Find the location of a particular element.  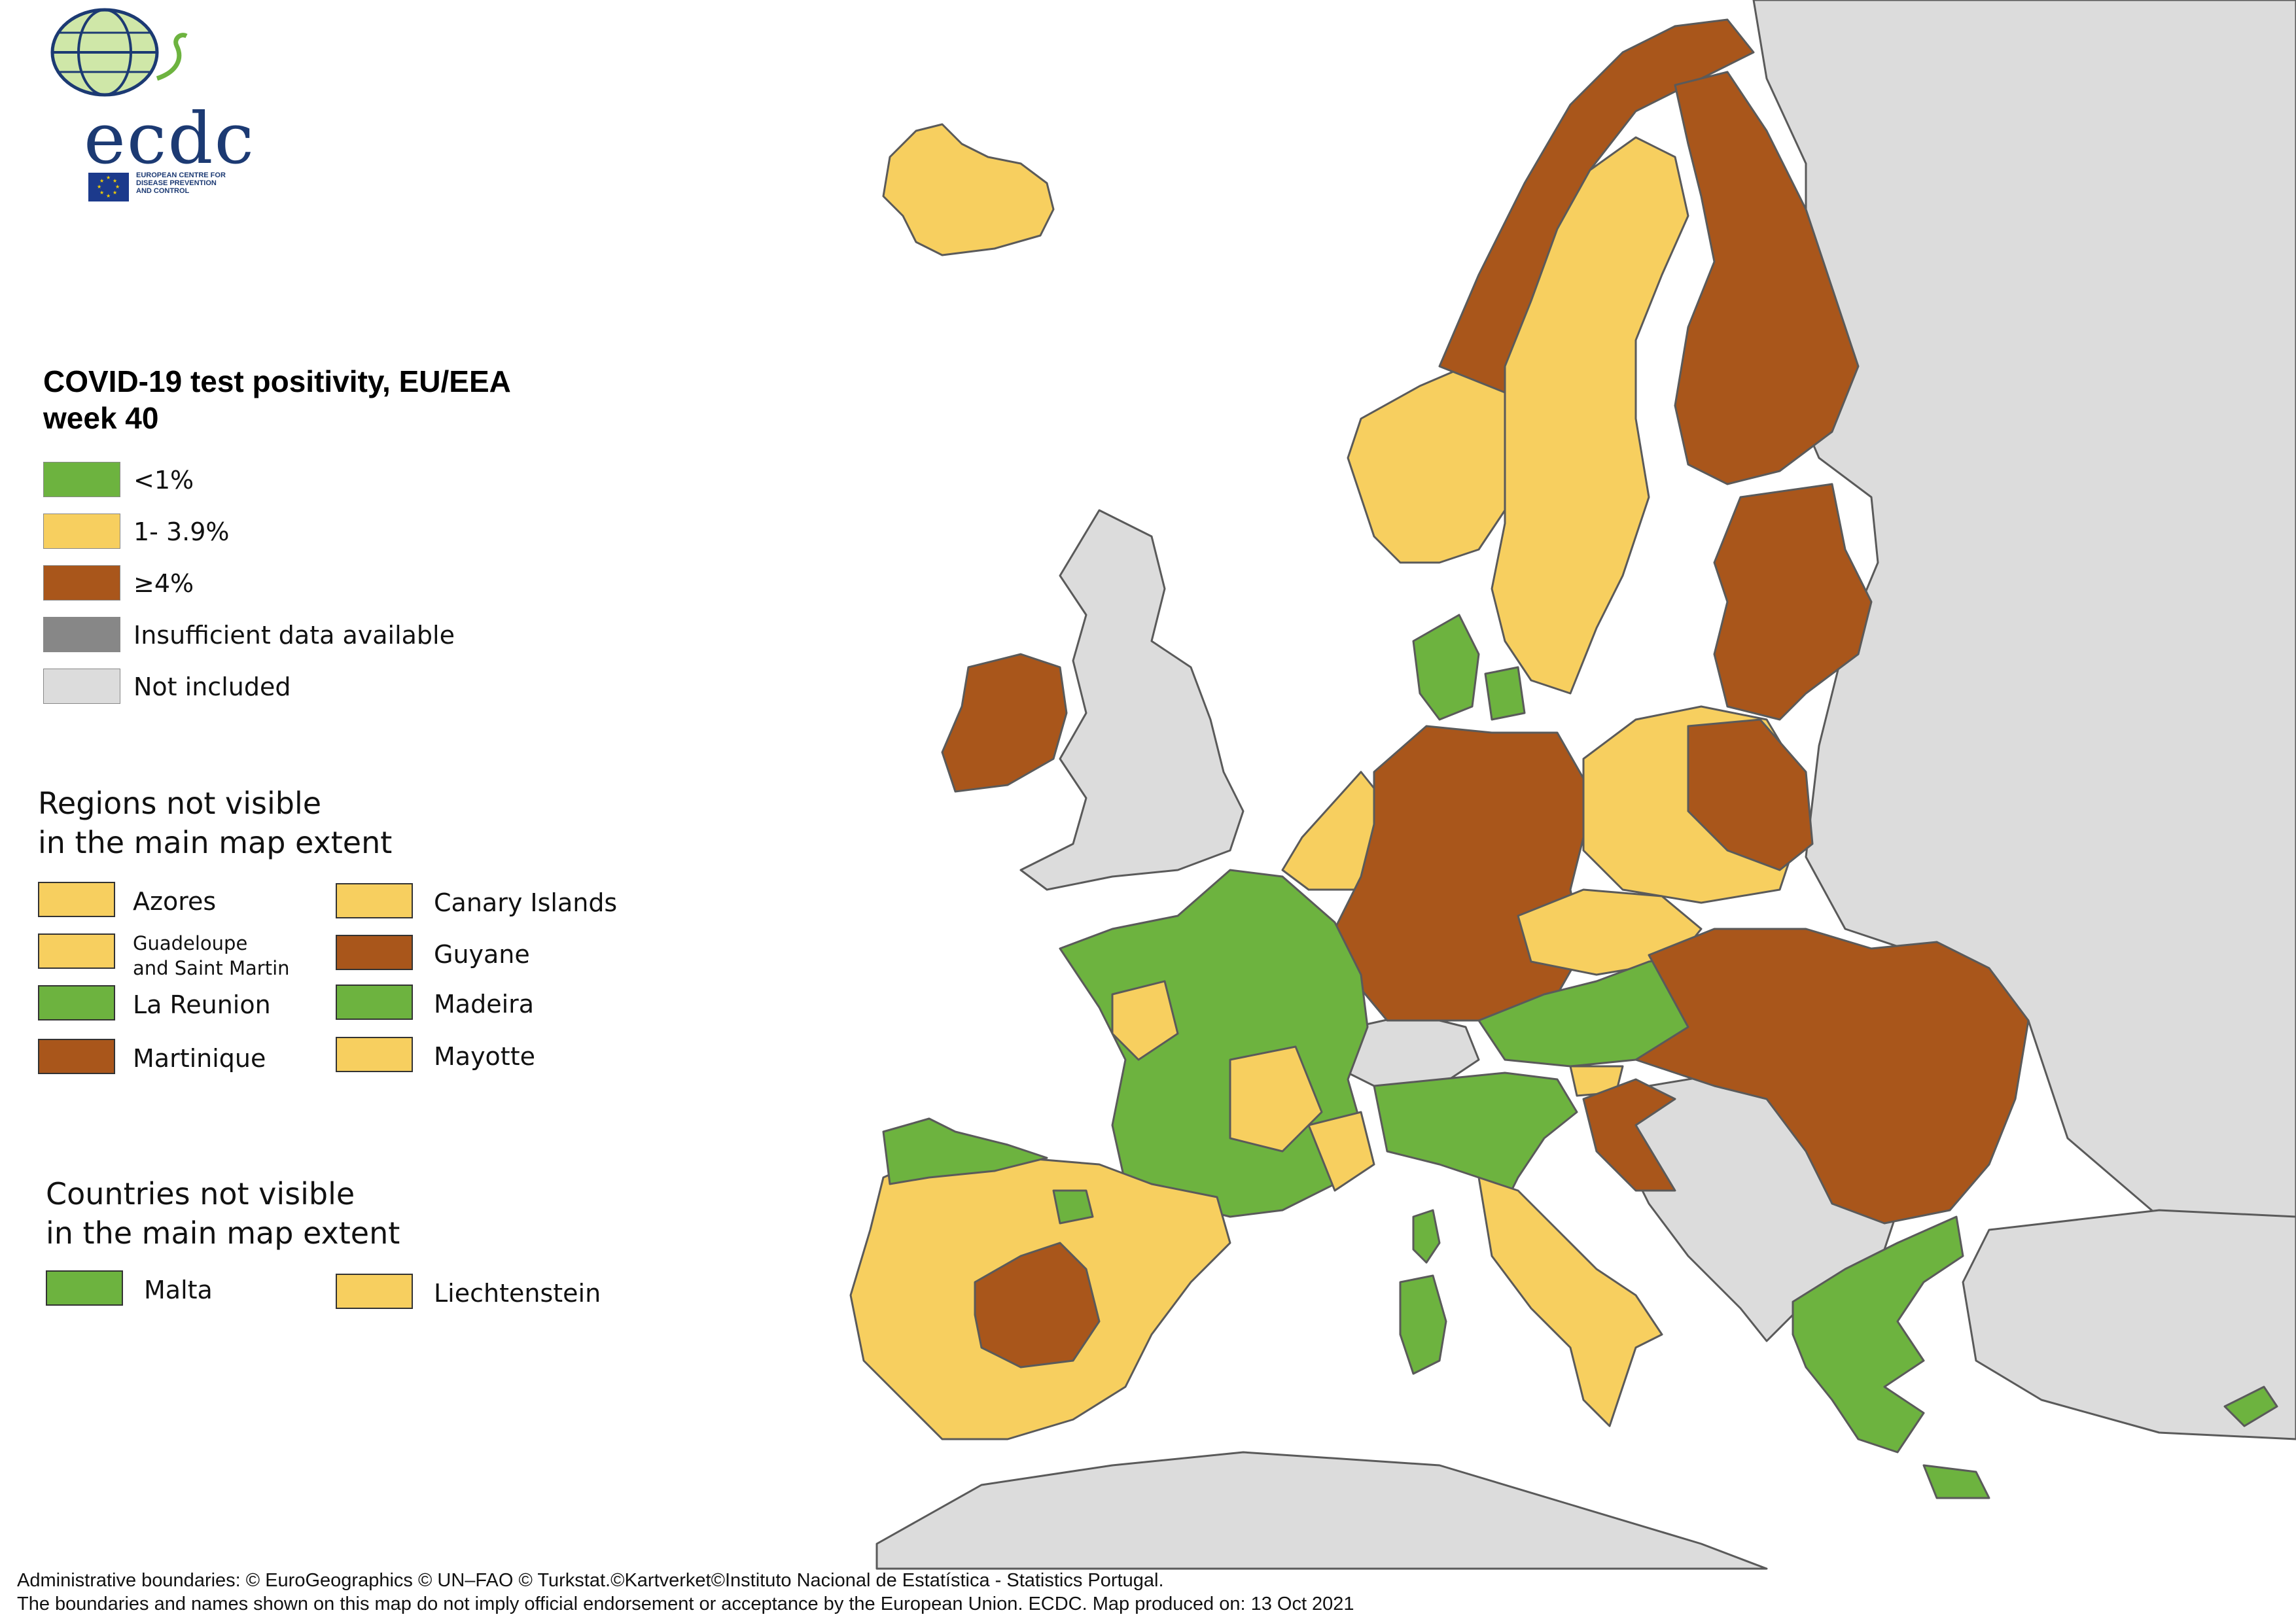

legend-label: La Reunion is located at coordinates (202, 1004).